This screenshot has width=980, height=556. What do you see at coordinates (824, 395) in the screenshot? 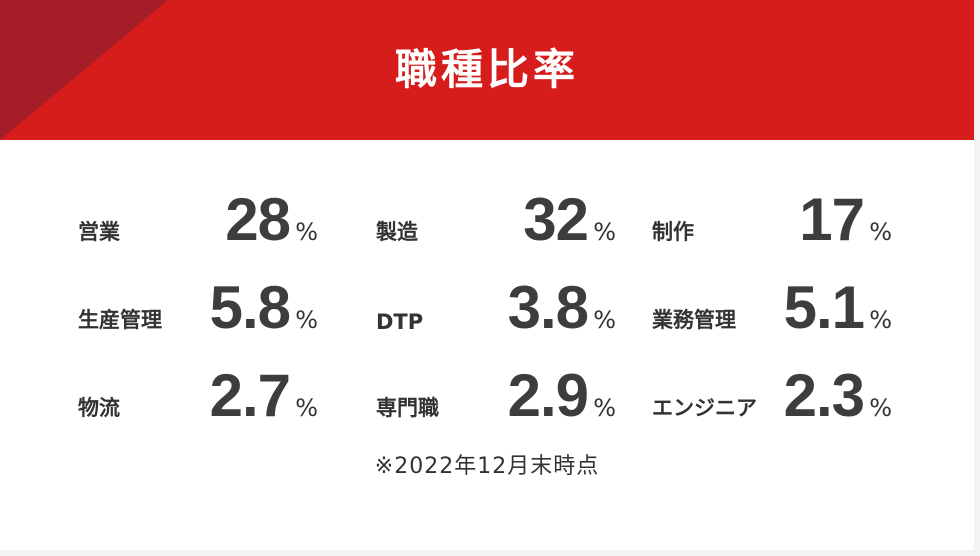
I see `stat-value: 2.3` at bounding box center [824, 395].